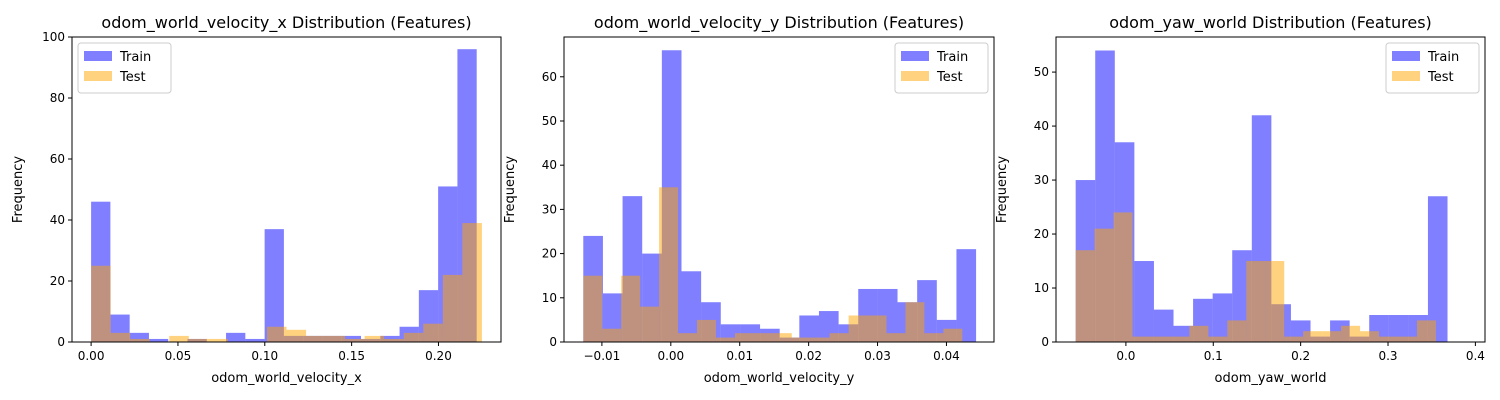 Image resolution: width=1500 pixels, height=400 pixels. Describe the element at coordinates (808, 356) in the screenshot. I see `x-tick-label: 0.02` at that location.